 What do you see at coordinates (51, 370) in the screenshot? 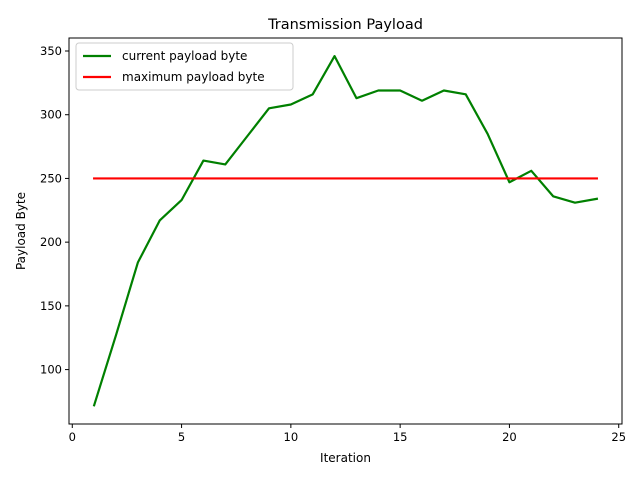
I see `y-tick-label: 100` at bounding box center [51, 370].